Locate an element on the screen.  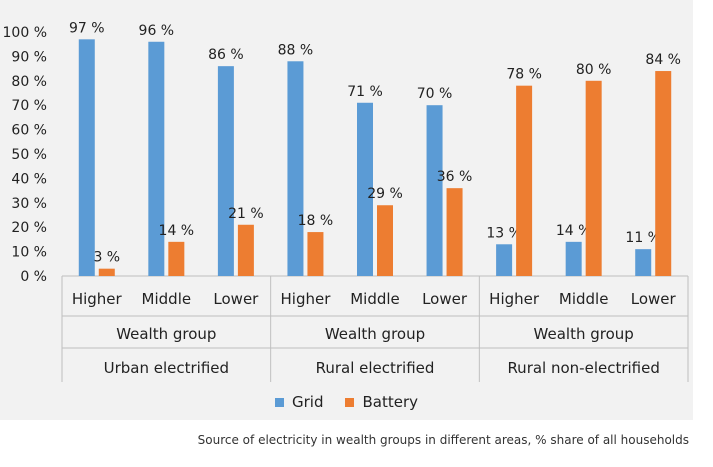
y-tick-label: 10 % is located at coordinates (29, 253).